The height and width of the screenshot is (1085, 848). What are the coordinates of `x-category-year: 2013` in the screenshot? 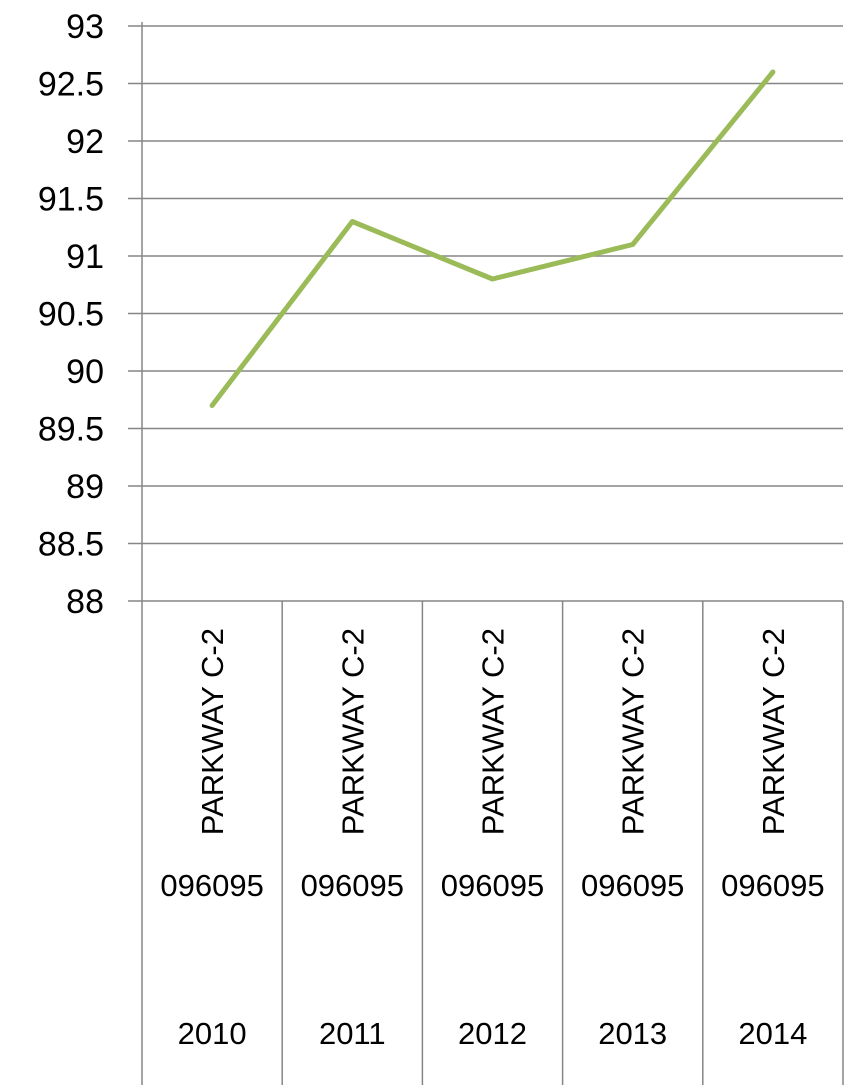 It's located at (632, 1033).